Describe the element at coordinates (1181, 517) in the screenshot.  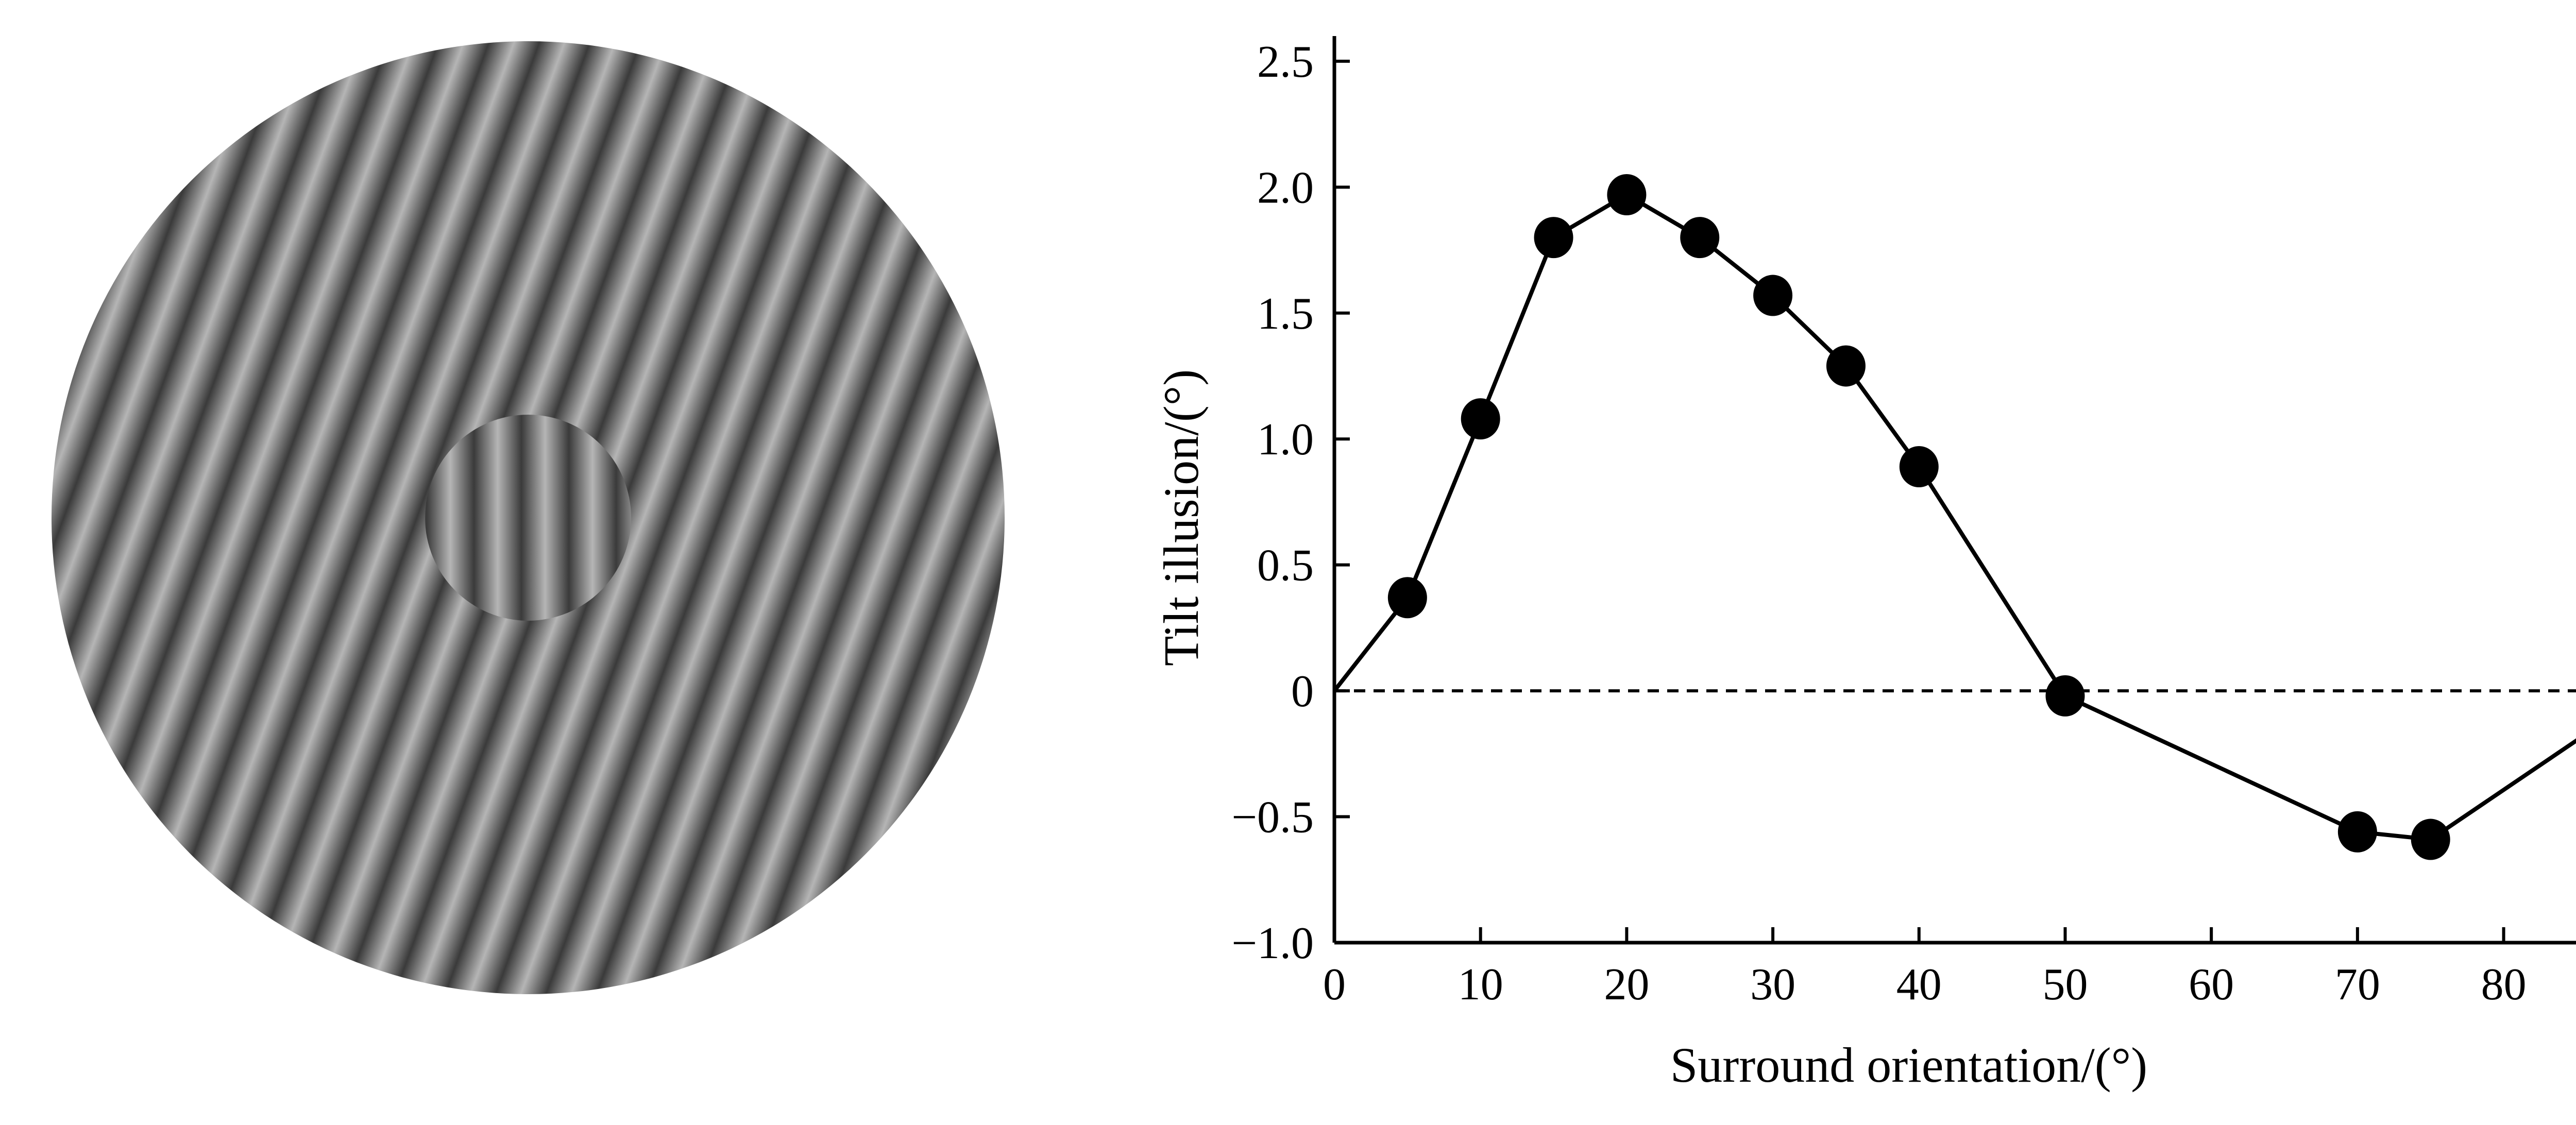
I see `y-axis-title: Tilt illusion/(°)` at that location.